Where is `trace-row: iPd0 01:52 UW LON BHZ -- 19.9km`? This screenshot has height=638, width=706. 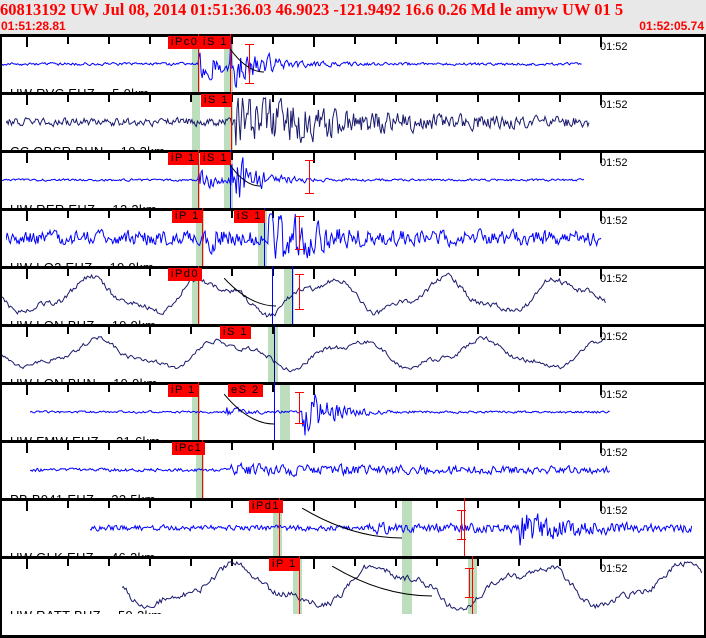 trace-row: iPd0 01:52 UW LON BHZ -- 19.9km is located at coordinates (353, 295).